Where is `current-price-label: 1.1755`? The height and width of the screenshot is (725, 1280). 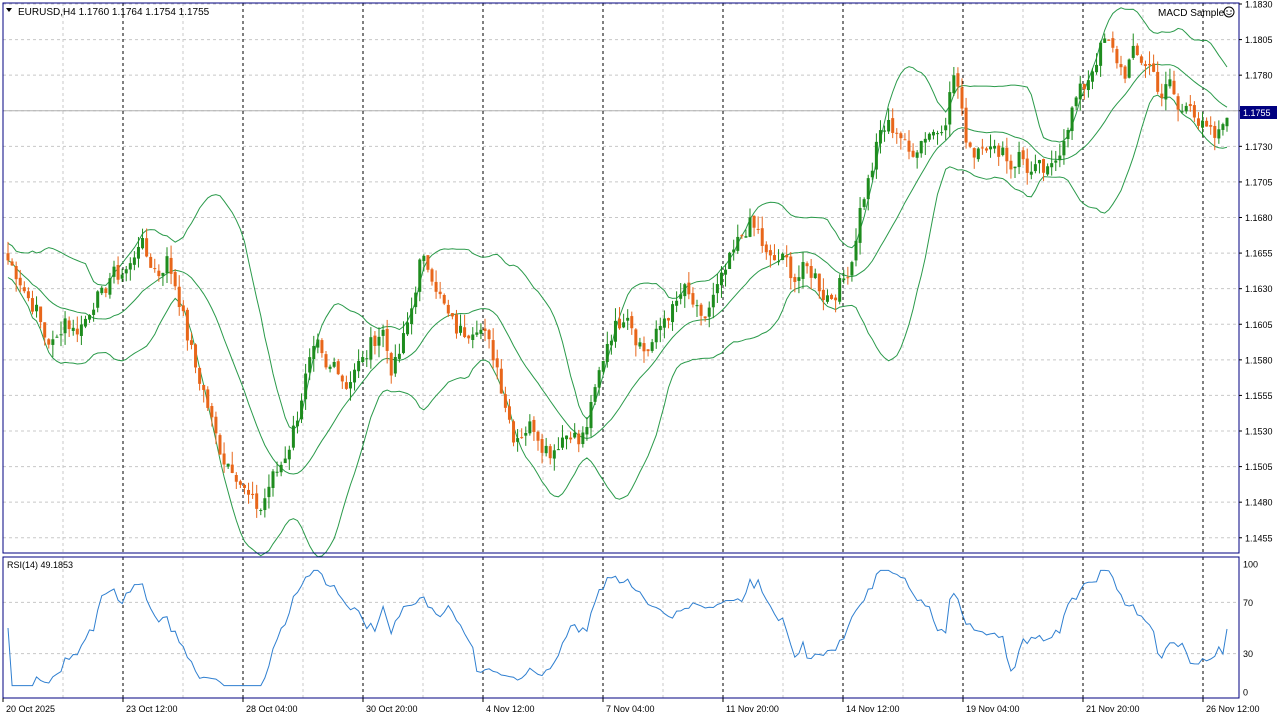 current-price-label: 1.1755 is located at coordinates (1257, 113).